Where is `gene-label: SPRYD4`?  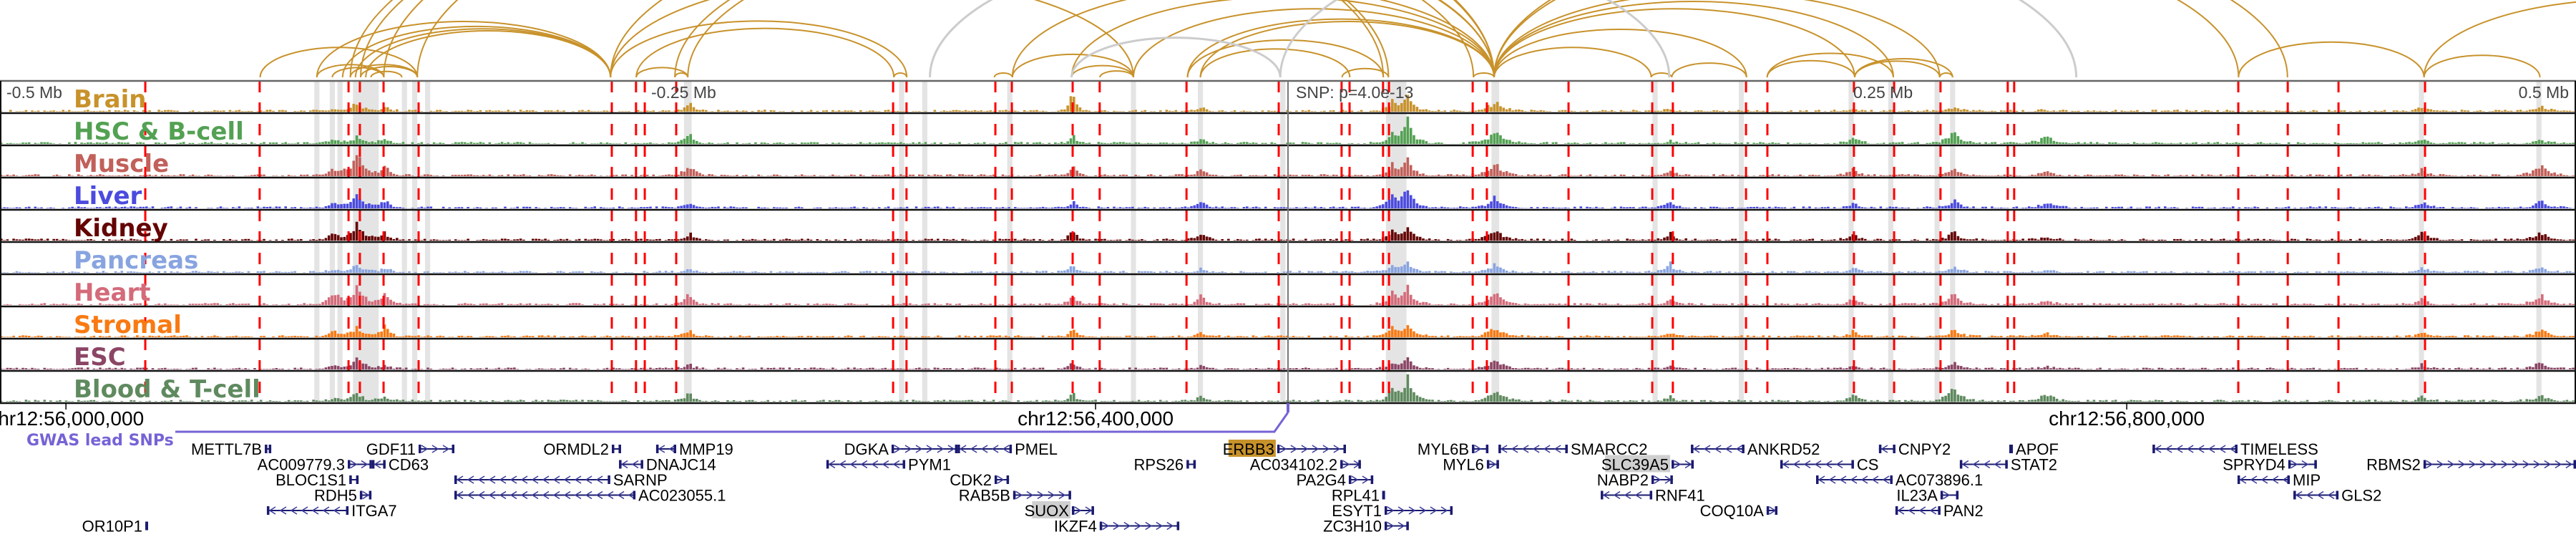
gene-label: SPRYD4 is located at coordinates (2254, 465).